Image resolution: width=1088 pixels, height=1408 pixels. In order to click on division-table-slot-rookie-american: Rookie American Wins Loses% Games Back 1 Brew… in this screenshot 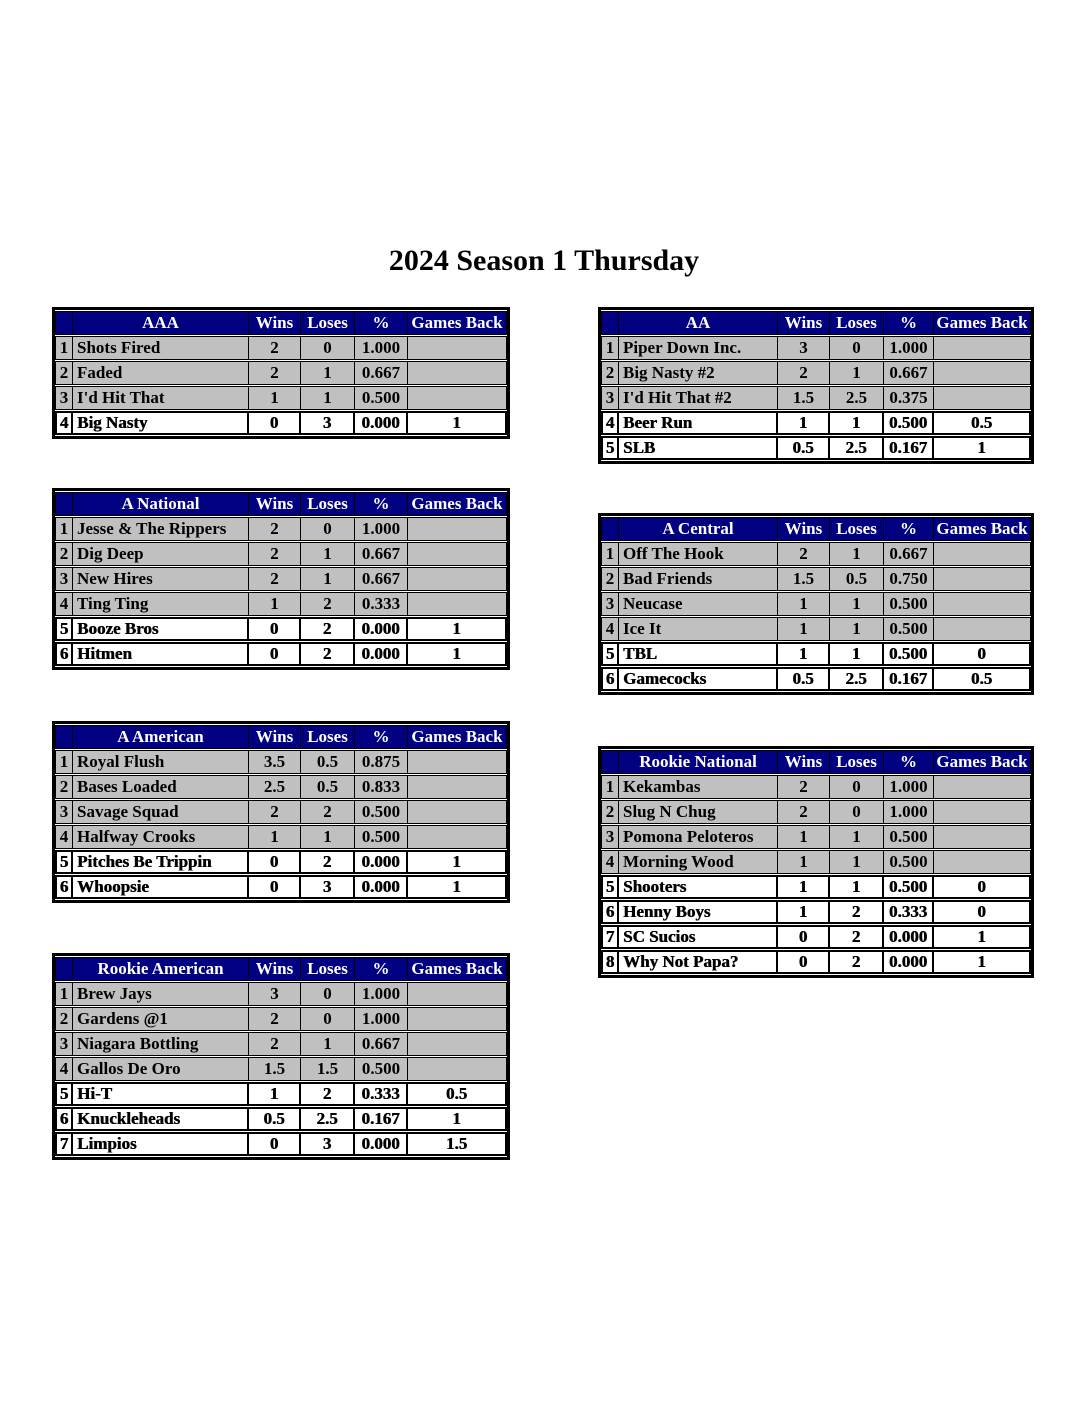, I will do `click(281, 1056)`.